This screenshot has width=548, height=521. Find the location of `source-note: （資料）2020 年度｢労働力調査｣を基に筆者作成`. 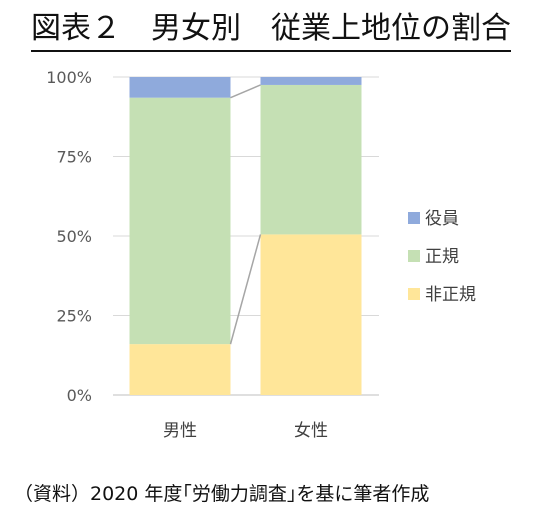

source-note: （資料）2020 年度｢労働力調査｣を基に筆者作成 is located at coordinates (222, 494).